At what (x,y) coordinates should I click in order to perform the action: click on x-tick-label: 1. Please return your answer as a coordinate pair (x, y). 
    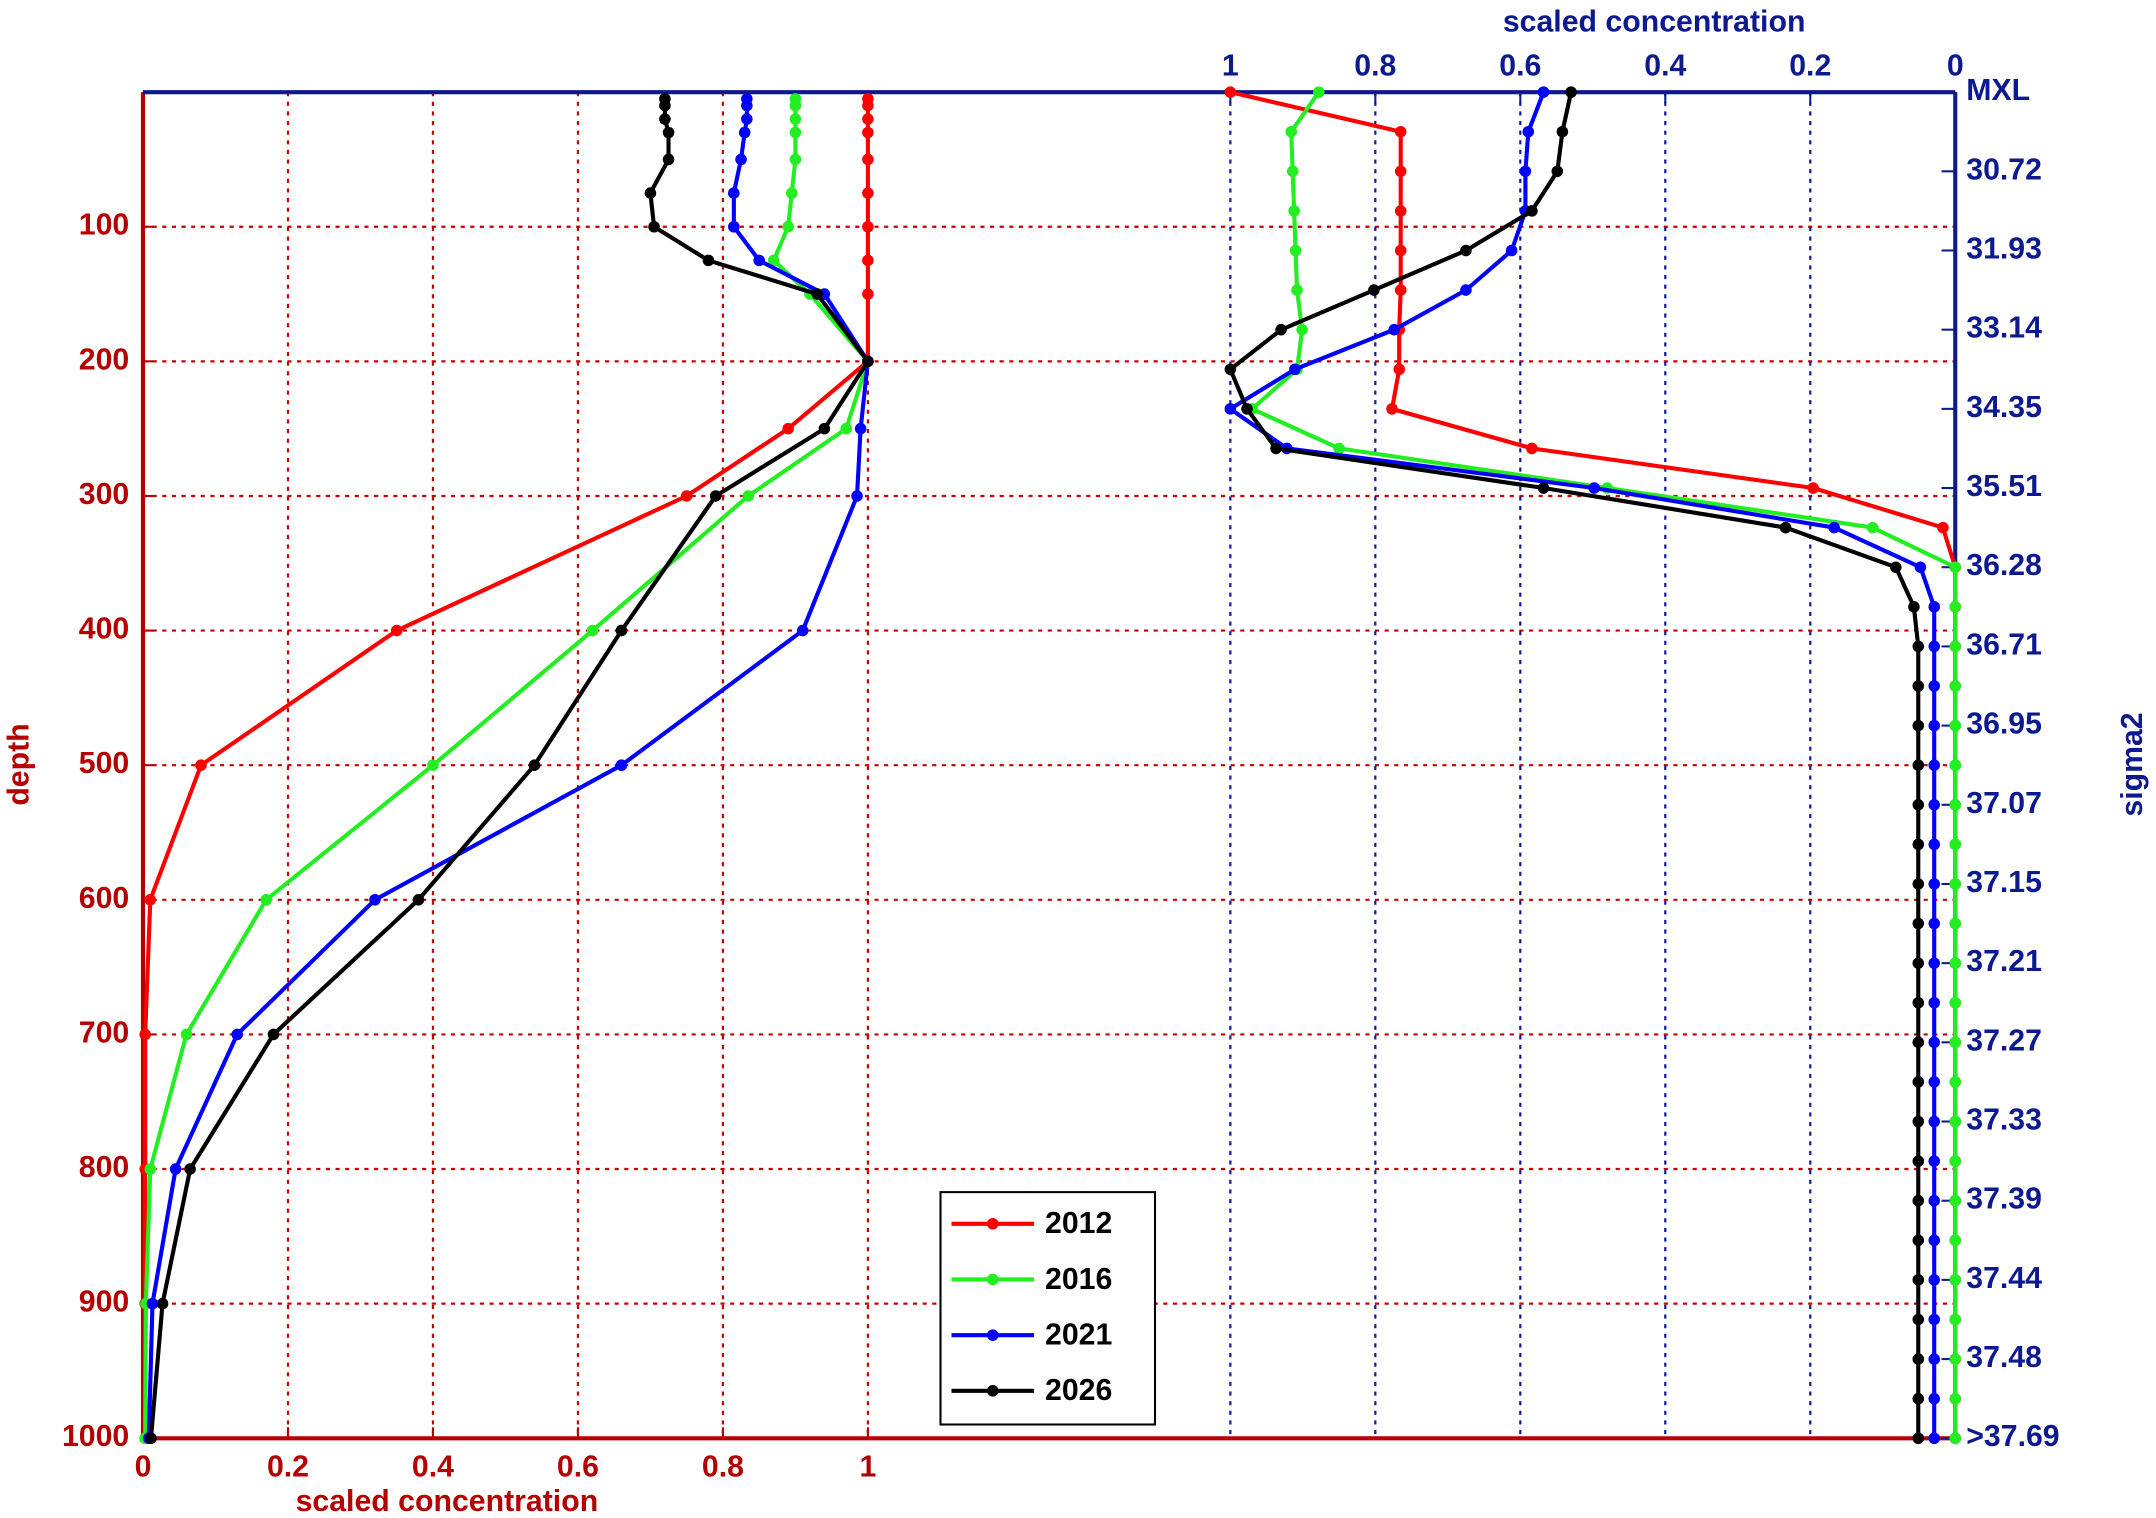
    Looking at the image, I should click on (867, 1466).